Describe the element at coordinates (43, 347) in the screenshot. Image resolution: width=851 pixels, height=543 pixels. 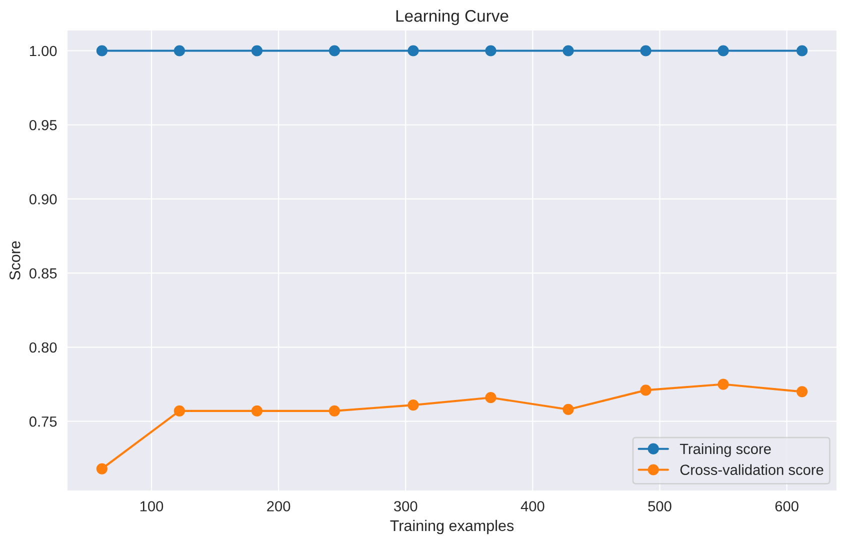
I see `y-tick-label: 0.80` at that location.